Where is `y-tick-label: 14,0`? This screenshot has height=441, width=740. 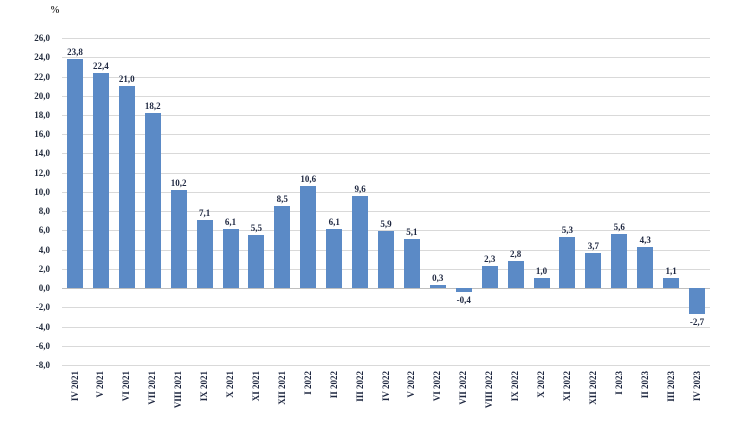
y-tick-label: 14,0 is located at coordinates (42, 153).